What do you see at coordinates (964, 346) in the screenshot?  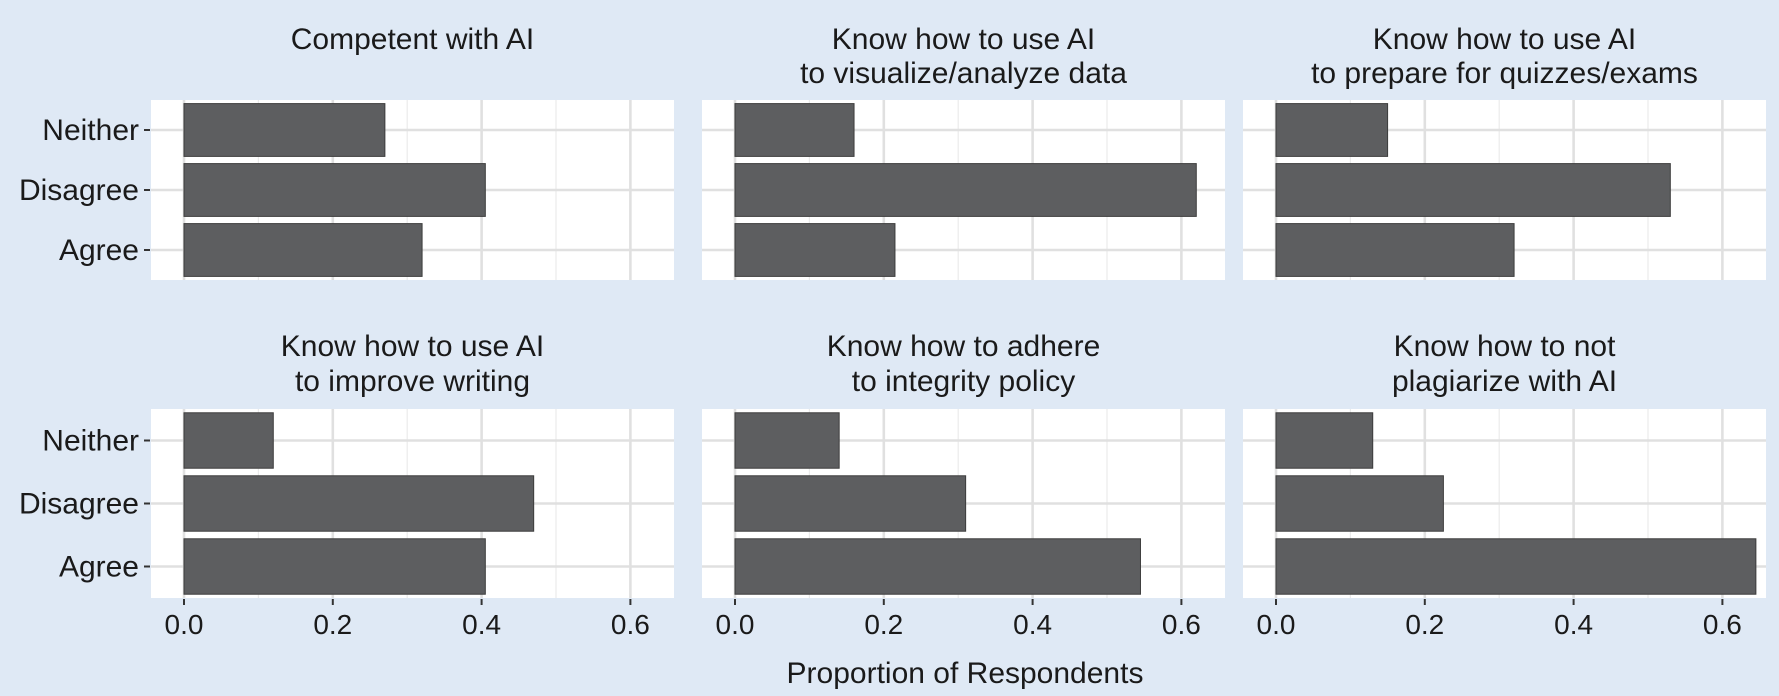 I see `panel-title: Know how to adhere` at bounding box center [964, 346].